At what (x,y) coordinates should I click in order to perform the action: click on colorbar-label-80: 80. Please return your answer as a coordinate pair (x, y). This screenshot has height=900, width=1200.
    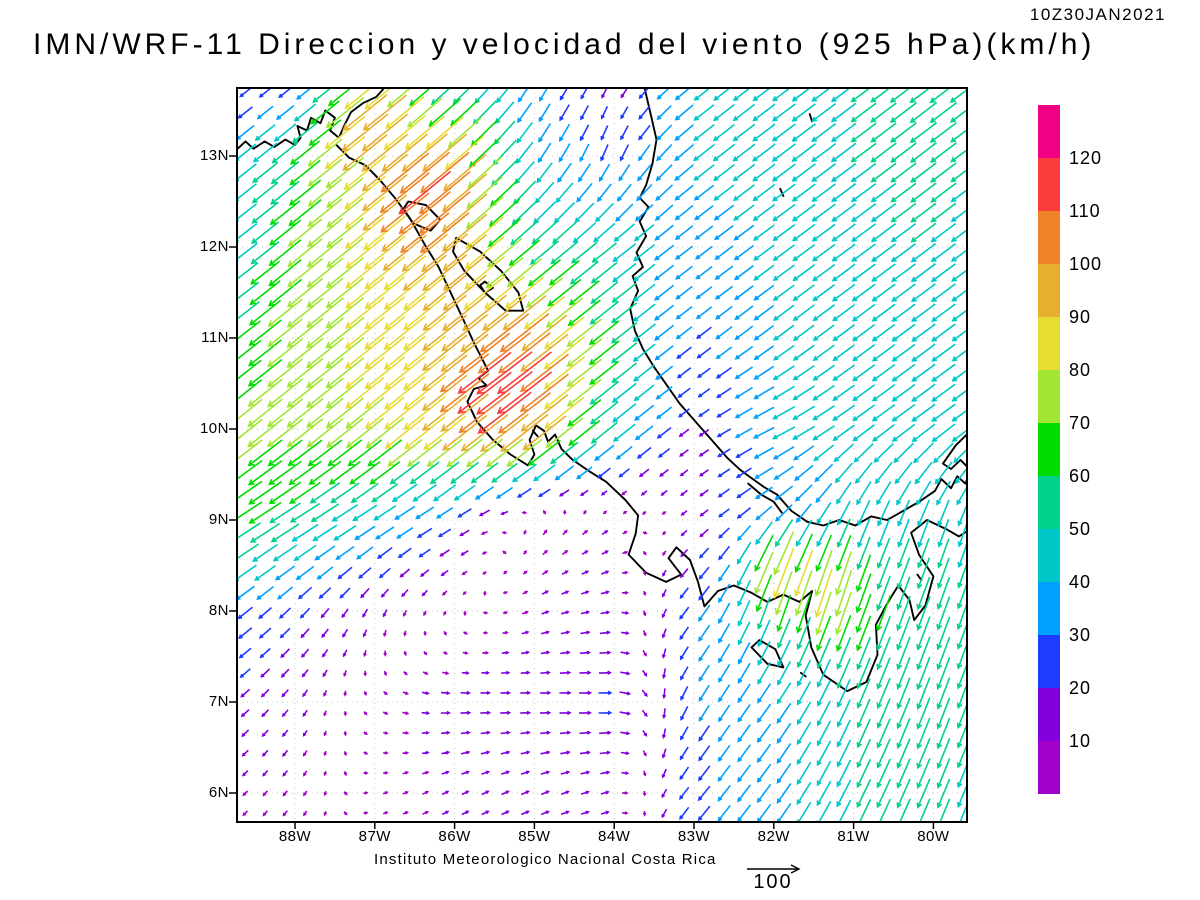
    Looking at the image, I should click on (1080, 370).